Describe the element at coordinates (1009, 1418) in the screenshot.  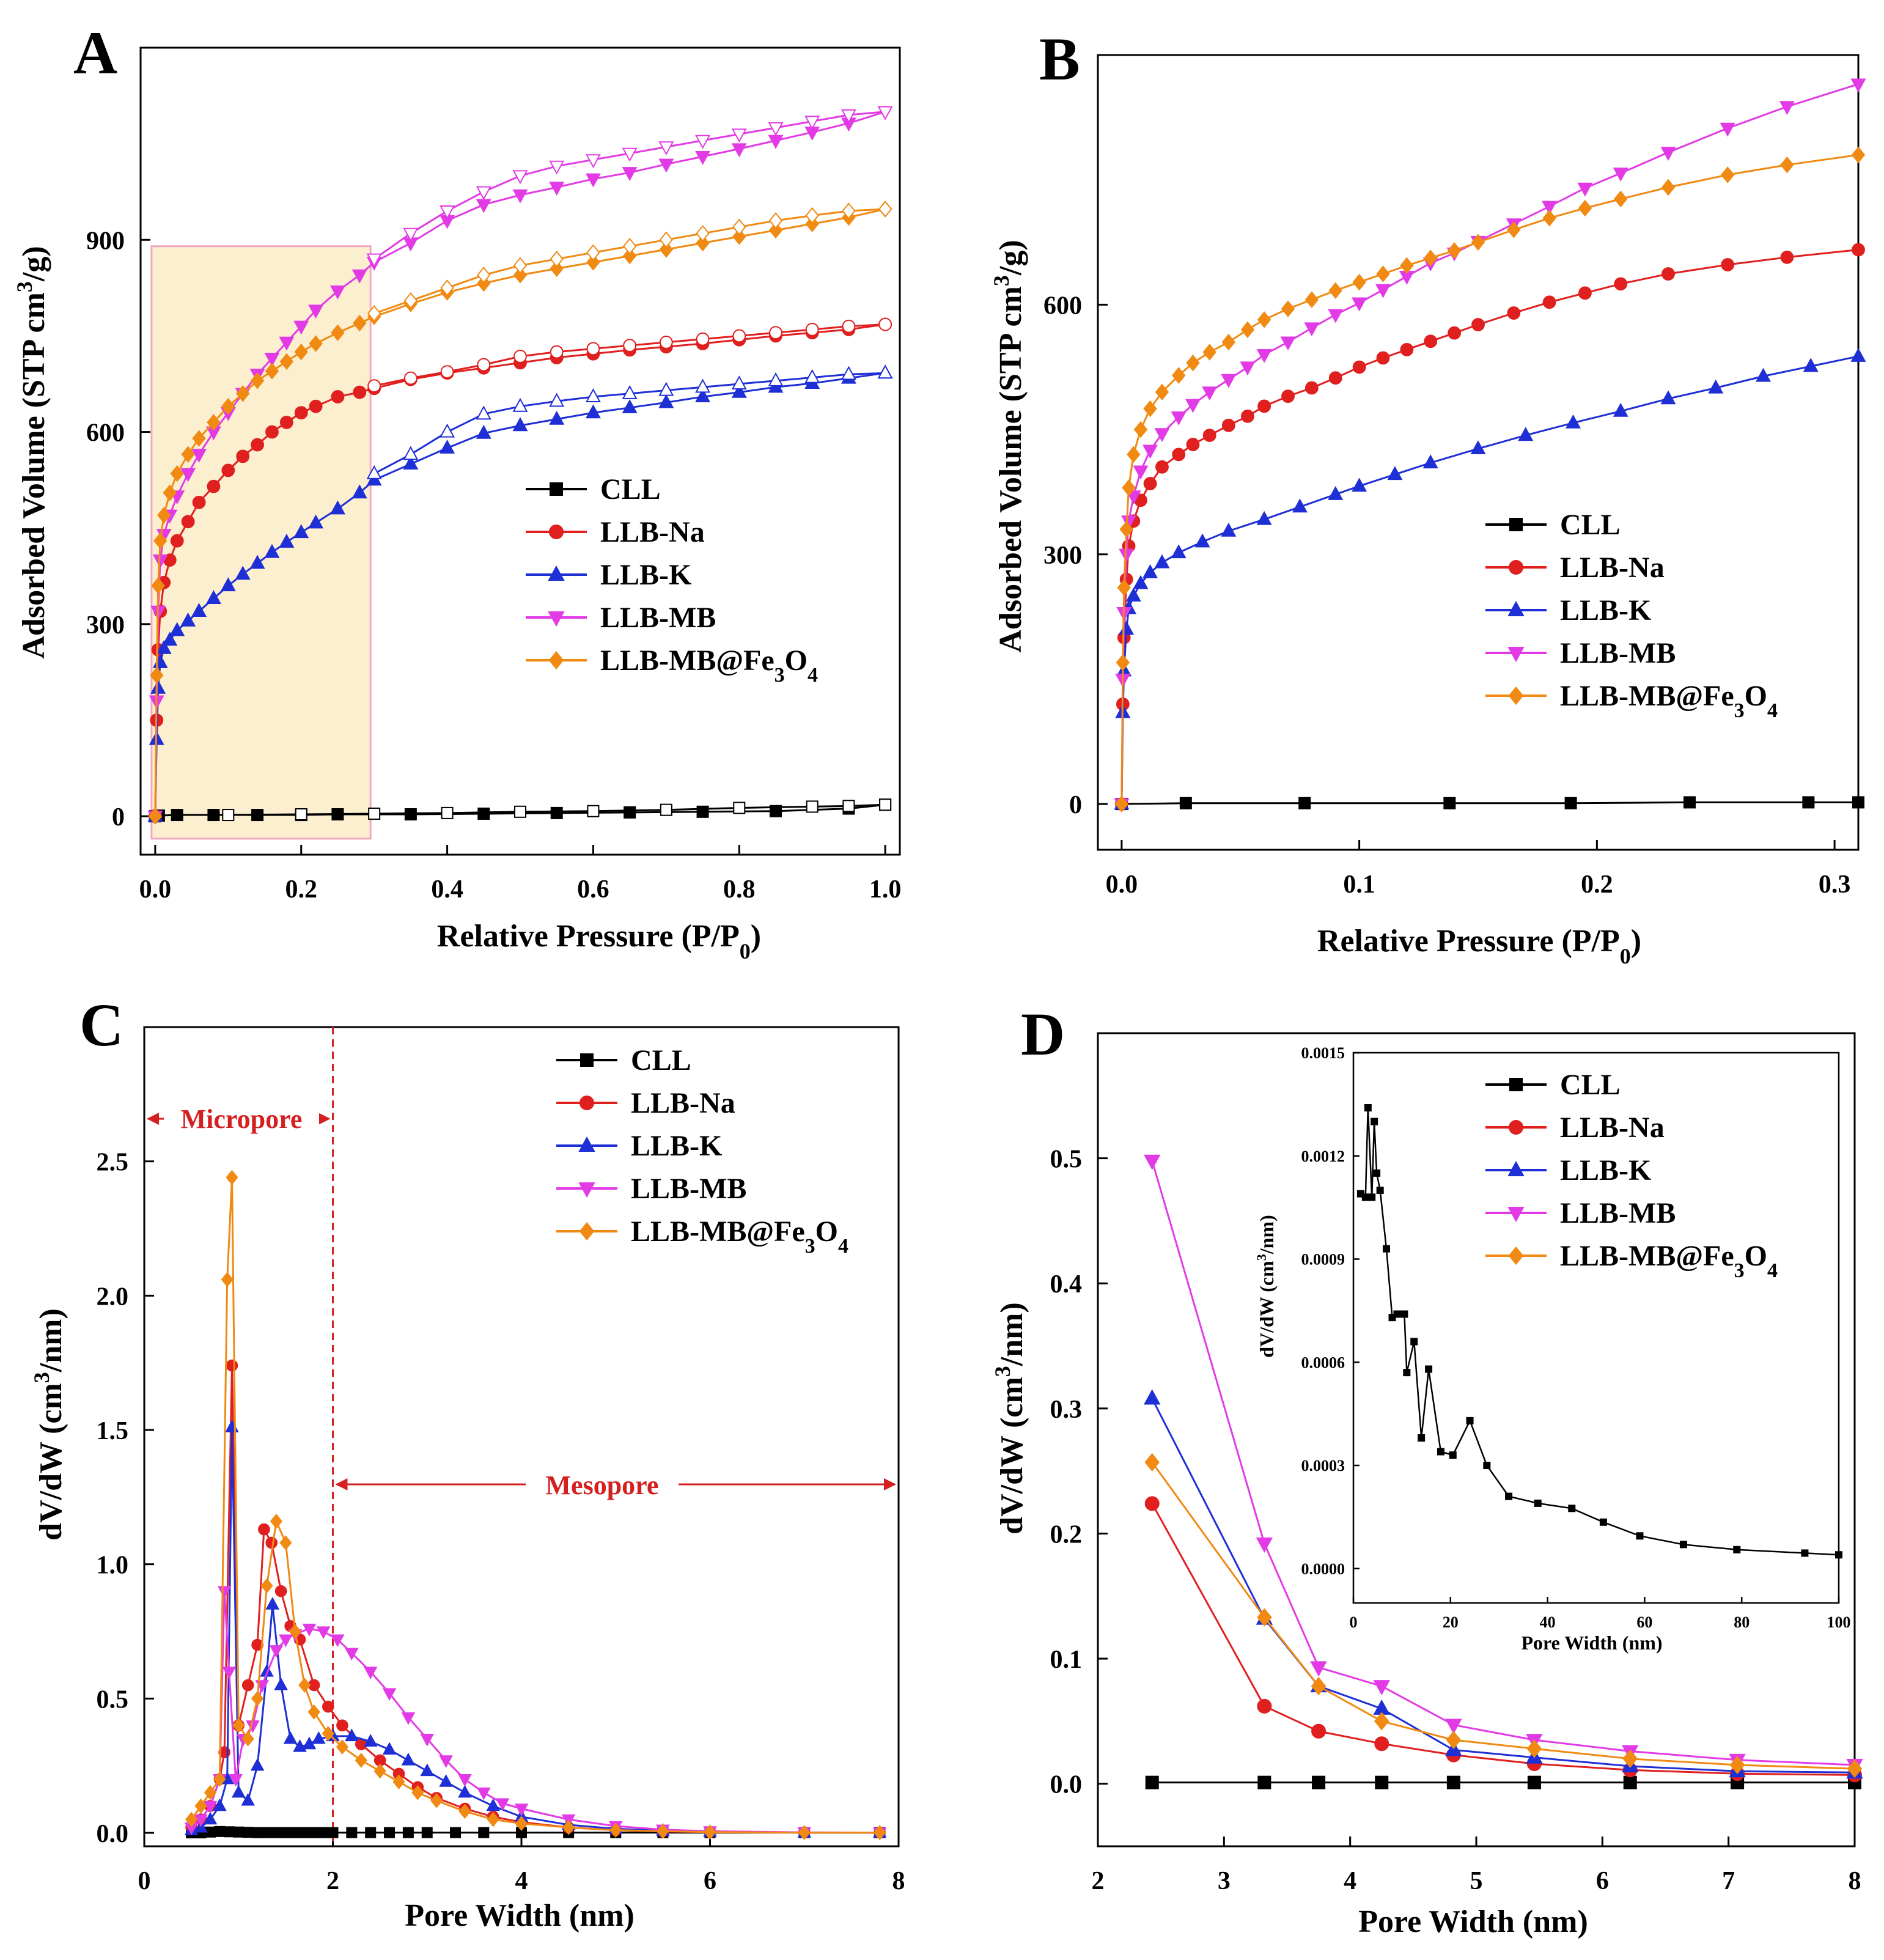
I see `panel-d-ylabel: dV/dW (cm3/nm)` at that location.